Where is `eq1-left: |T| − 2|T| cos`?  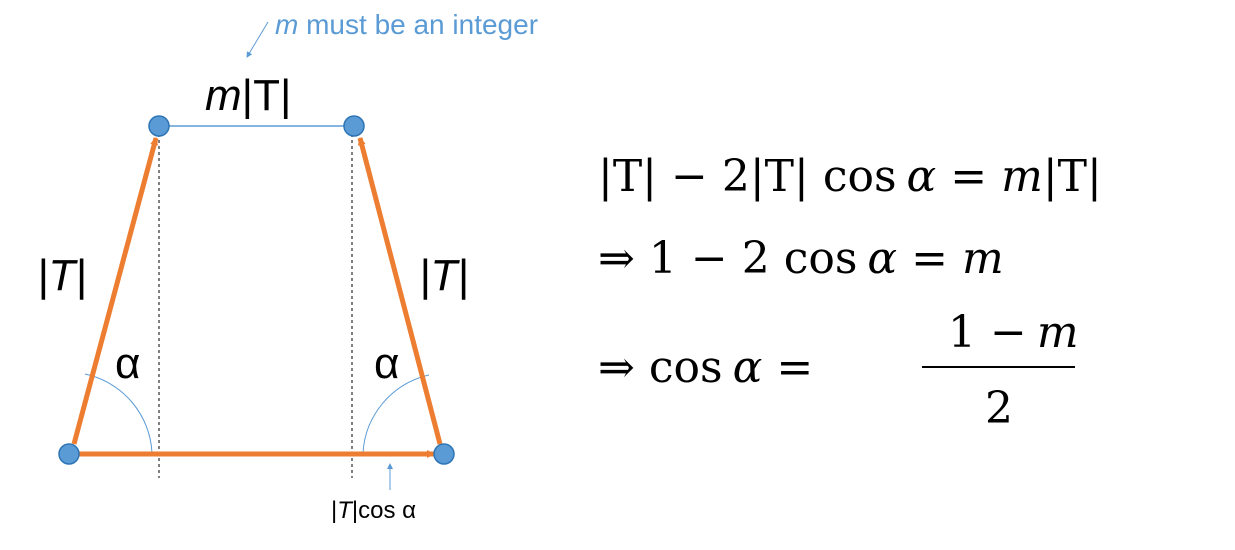 eq1-left: |T| − 2|T| cos is located at coordinates (747, 176).